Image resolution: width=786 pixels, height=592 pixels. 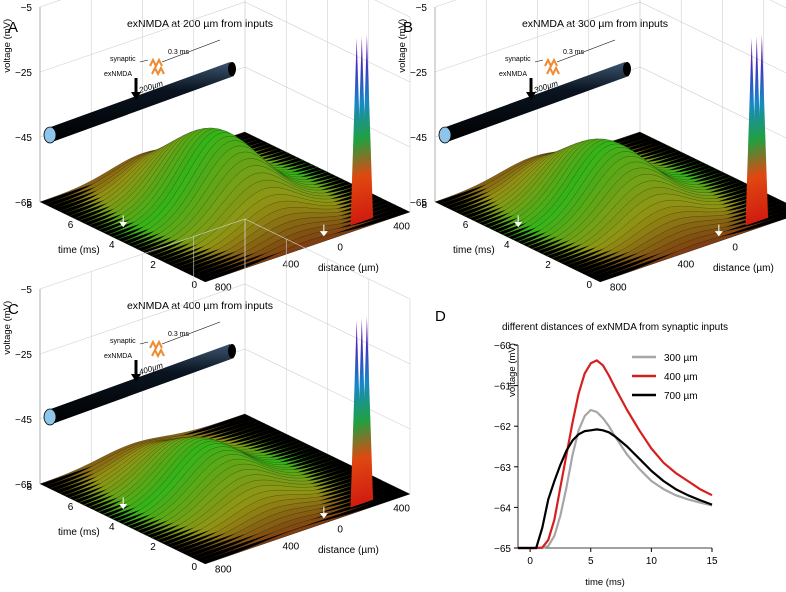 I want to click on panel-title: exNMDA at 400 µm from inputs, so click(x=200, y=306).